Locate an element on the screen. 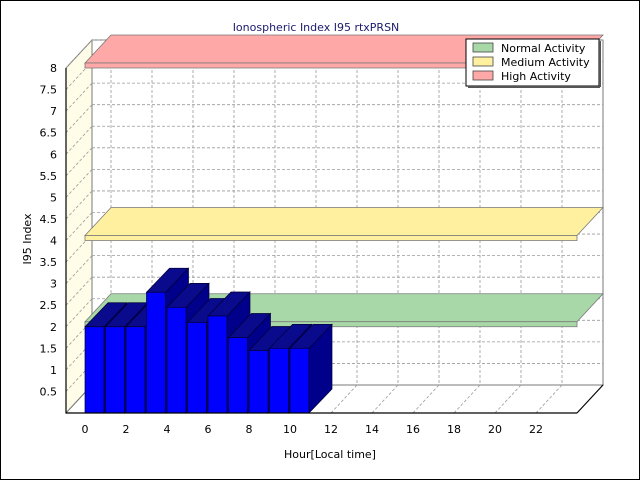  y-tick-label: 1 is located at coordinates (53, 370).